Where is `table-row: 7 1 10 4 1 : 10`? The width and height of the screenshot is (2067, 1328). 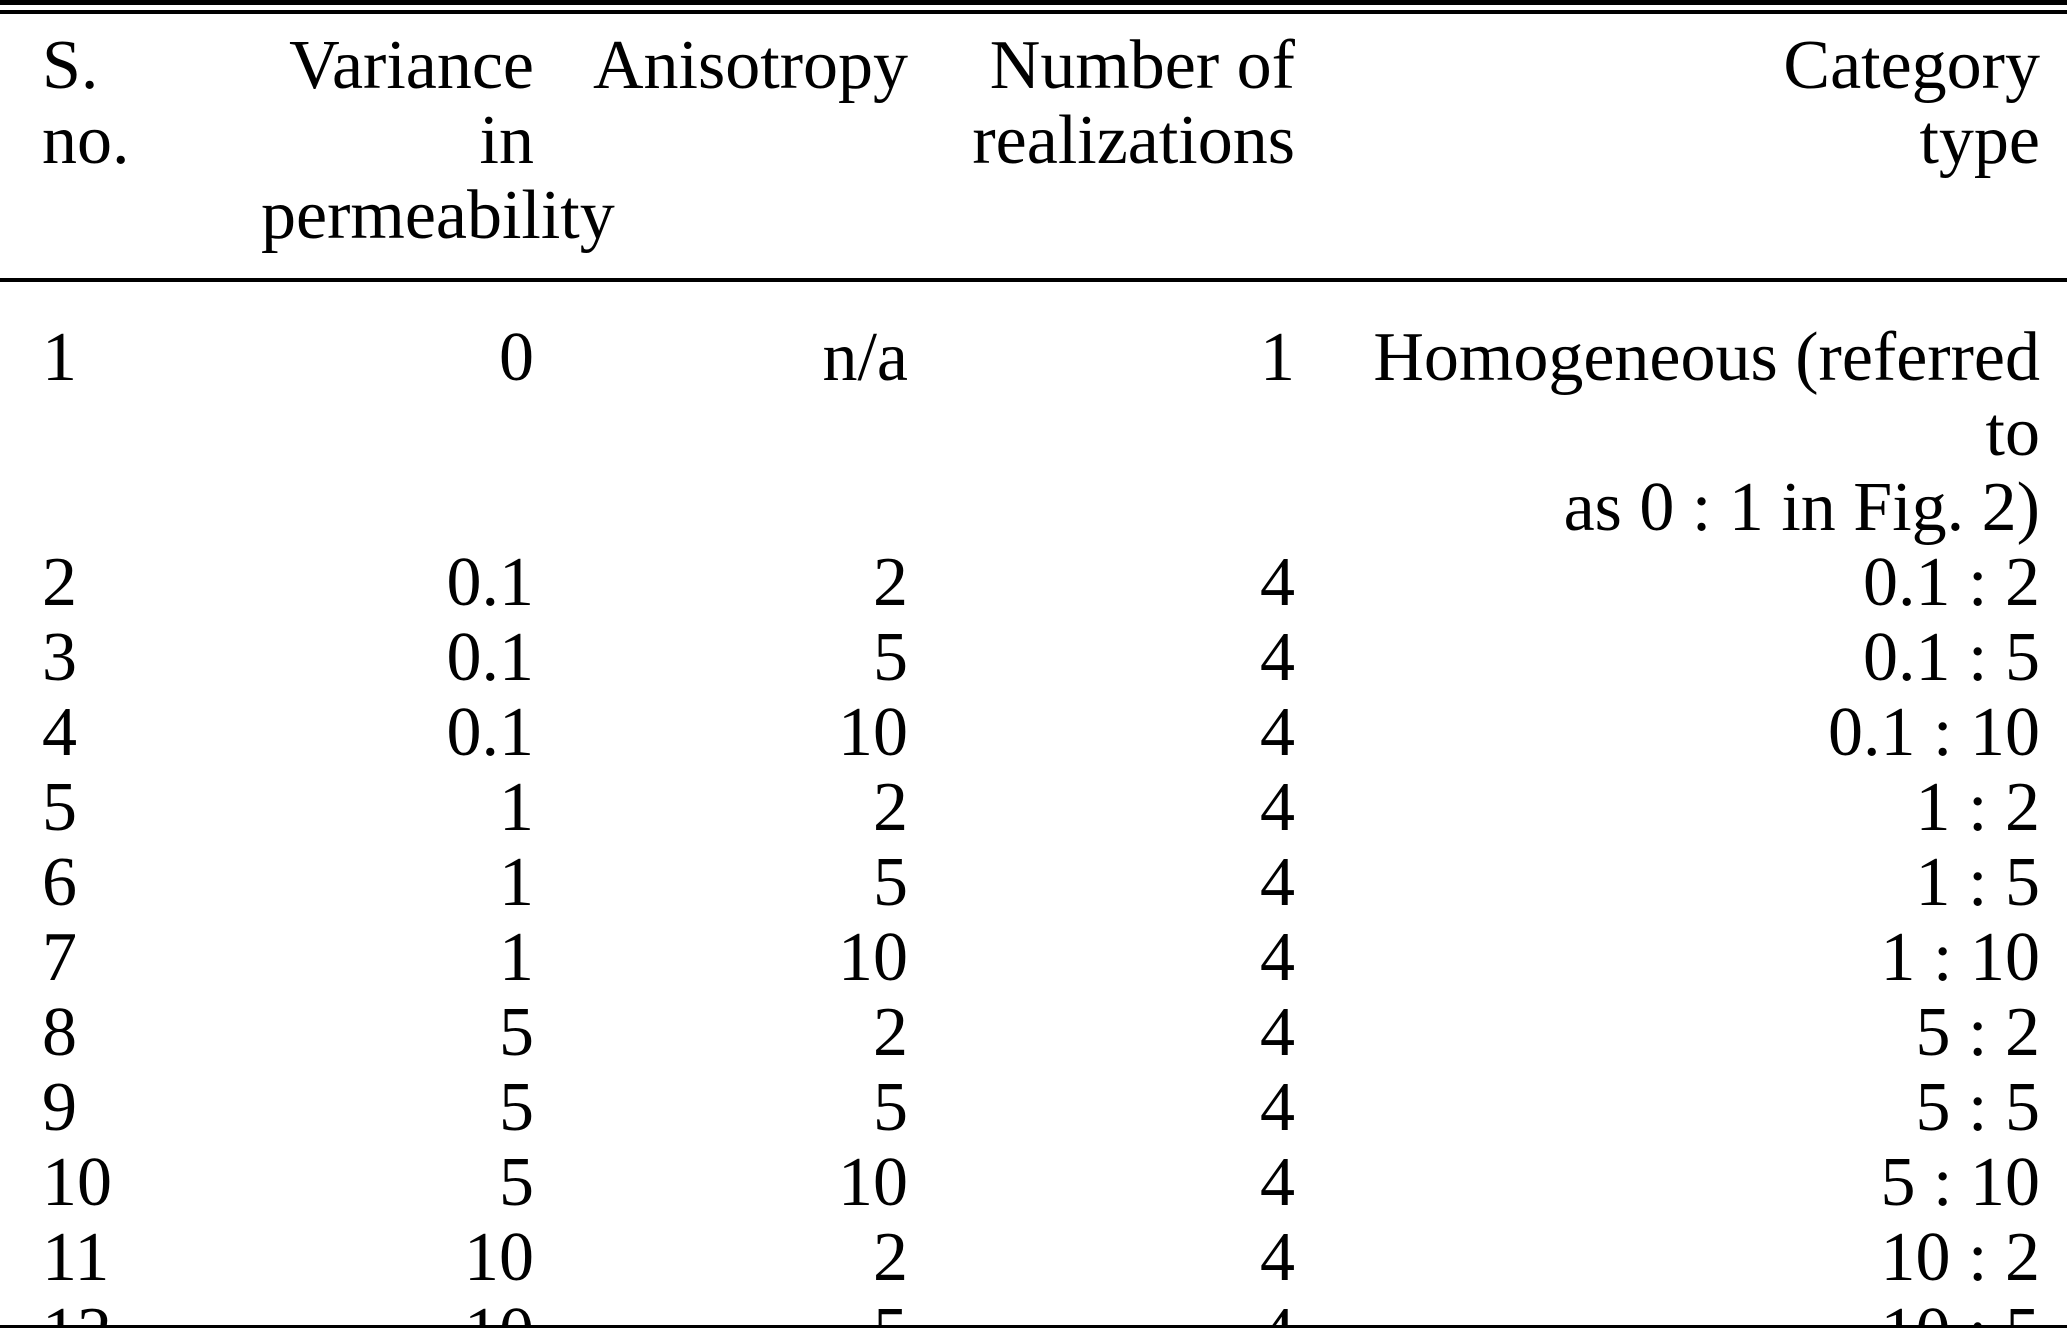 table-row: 7 1 10 4 1 : 10 is located at coordinates (1033, 957).